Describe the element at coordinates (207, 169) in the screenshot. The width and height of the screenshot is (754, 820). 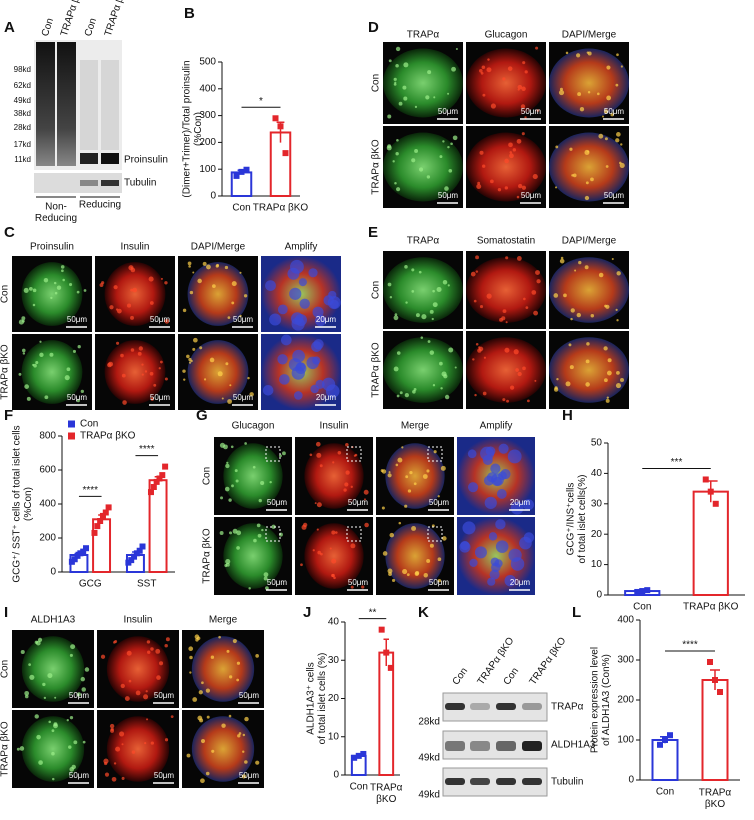
I see `y-tick-label: 100` at that location.